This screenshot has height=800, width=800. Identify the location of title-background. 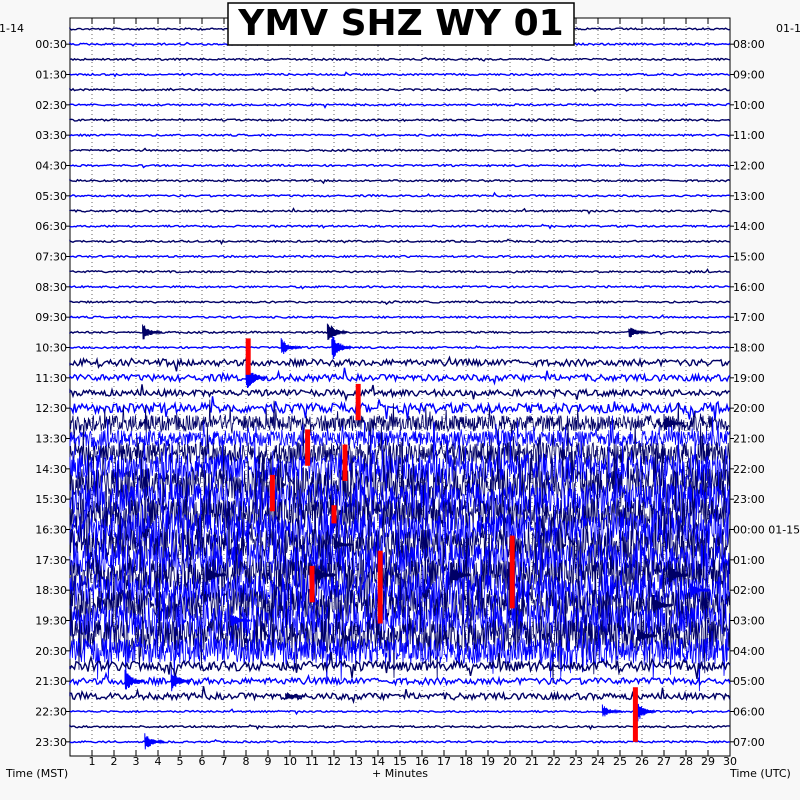
(401, 24).